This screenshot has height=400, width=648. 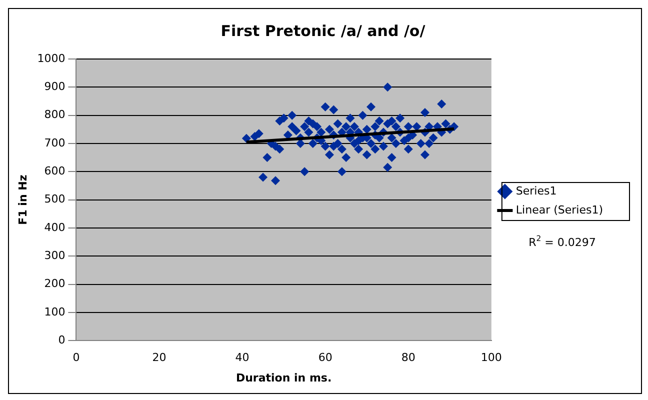 What do you see at coordinates (536, 191) in the screenshot?
I see `legend-label: Series1` at bounding box center [536, 191].